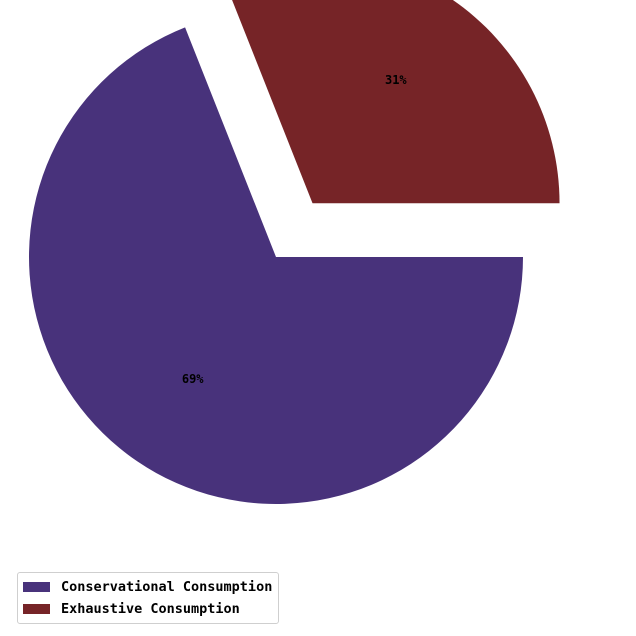 The image size is (636, 636). I want to click on legend-swatch-exhaustive, so click(36, 609).